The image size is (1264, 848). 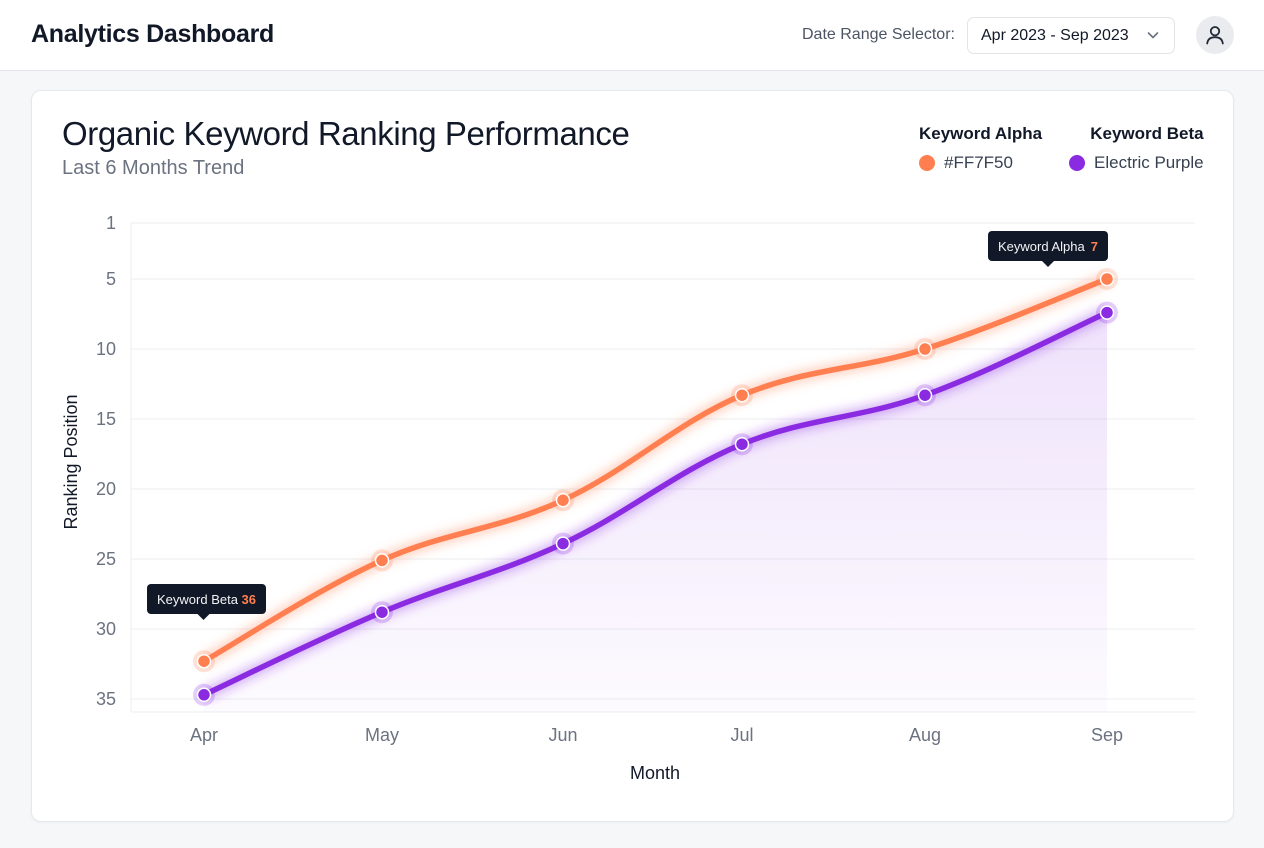 I want to click on legend-beta-heading: Keyword Beta, so click(x=1147, y=133).